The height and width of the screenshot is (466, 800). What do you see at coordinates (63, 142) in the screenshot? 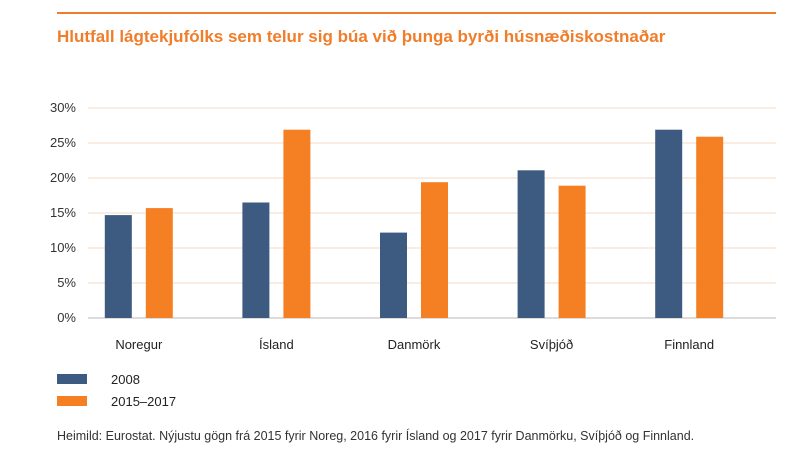
I see `y-tick-label: 25%` at bounding box center [63, 142].